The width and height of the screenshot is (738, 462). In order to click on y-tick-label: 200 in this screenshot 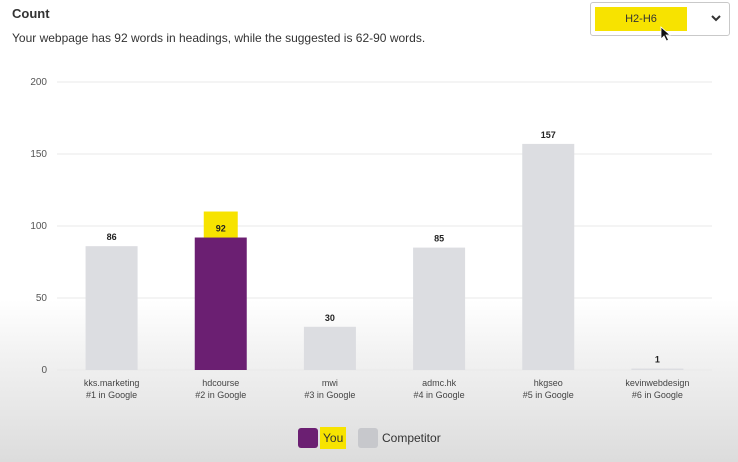, I will do `click(38, 82)`.